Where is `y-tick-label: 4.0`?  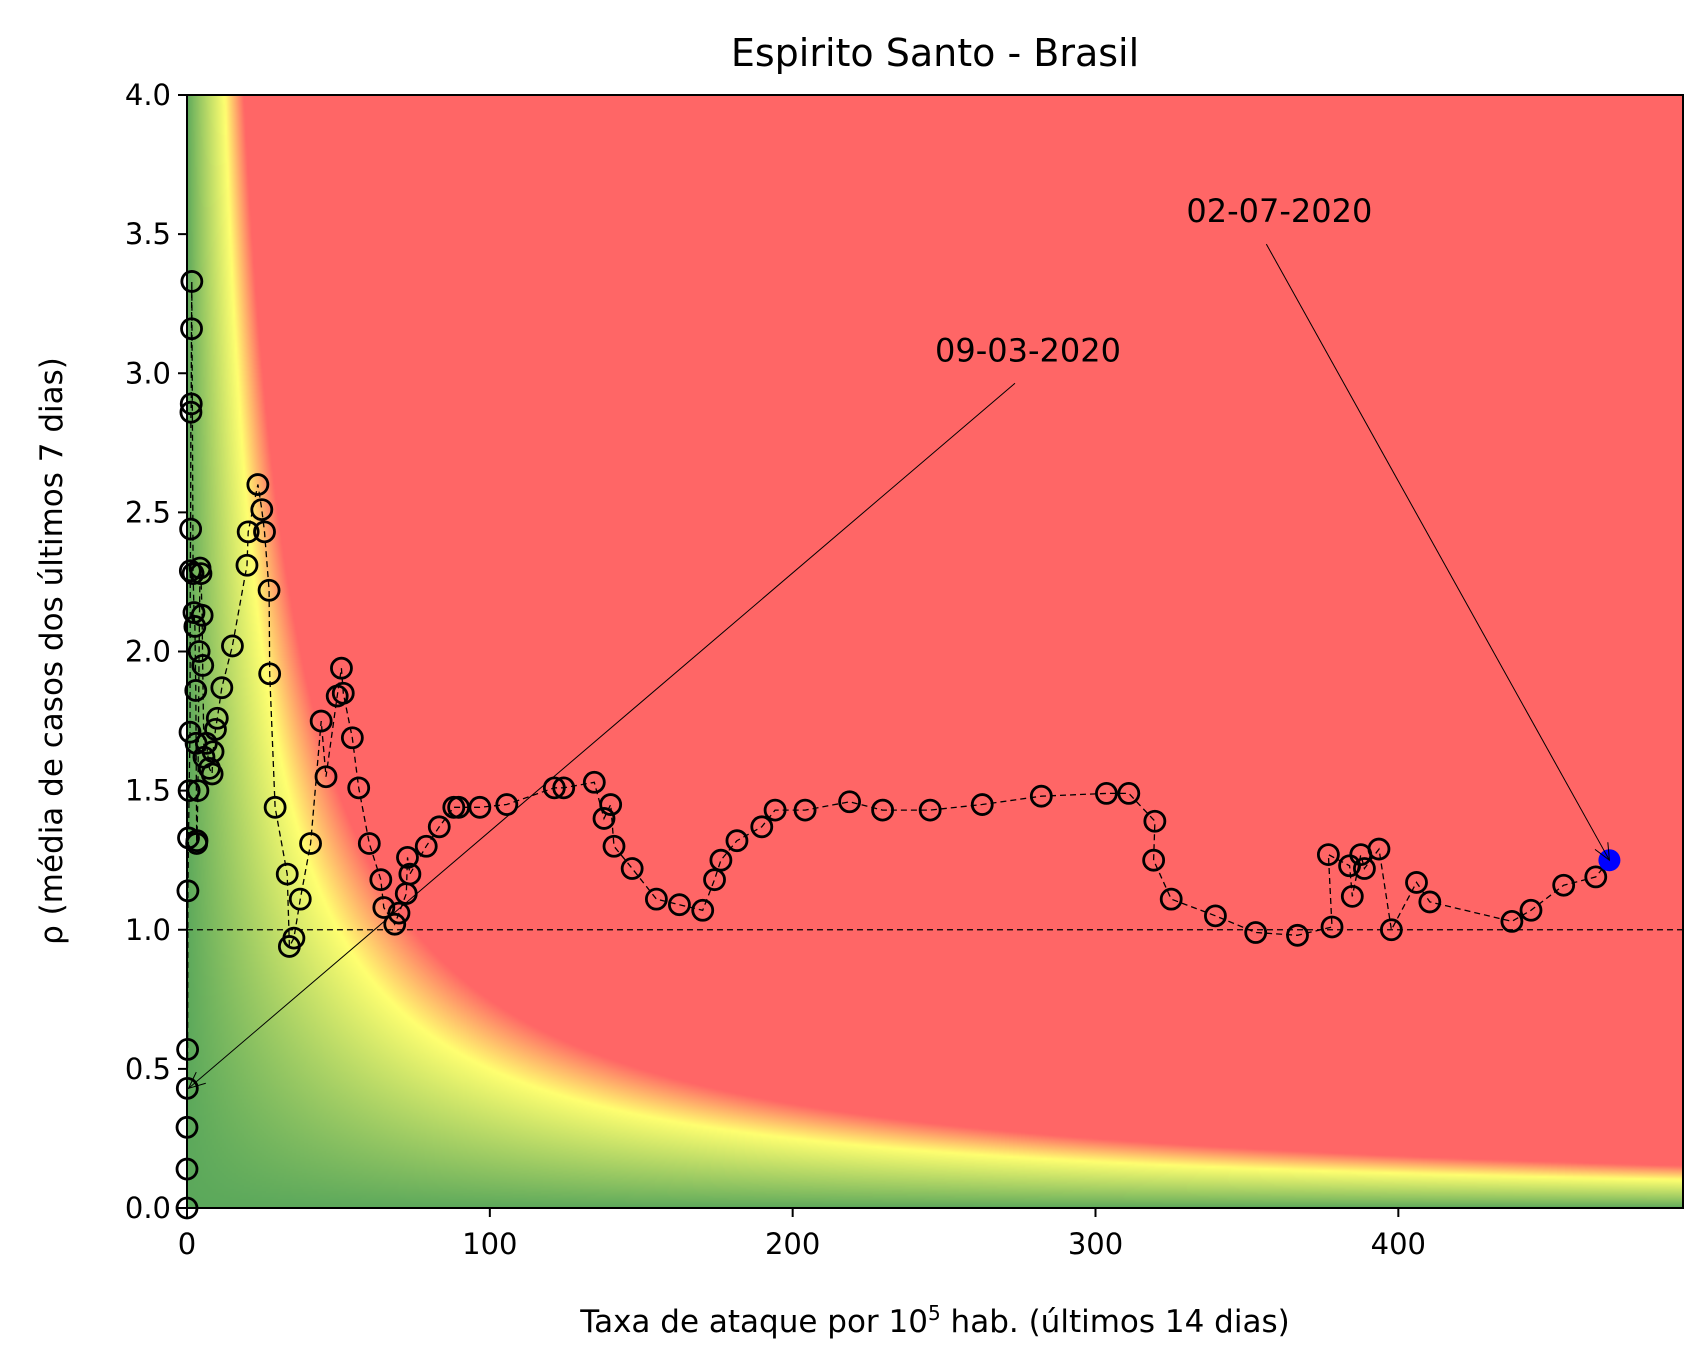
y-tick-label: 4.0 is located at coordinates (148, 95).